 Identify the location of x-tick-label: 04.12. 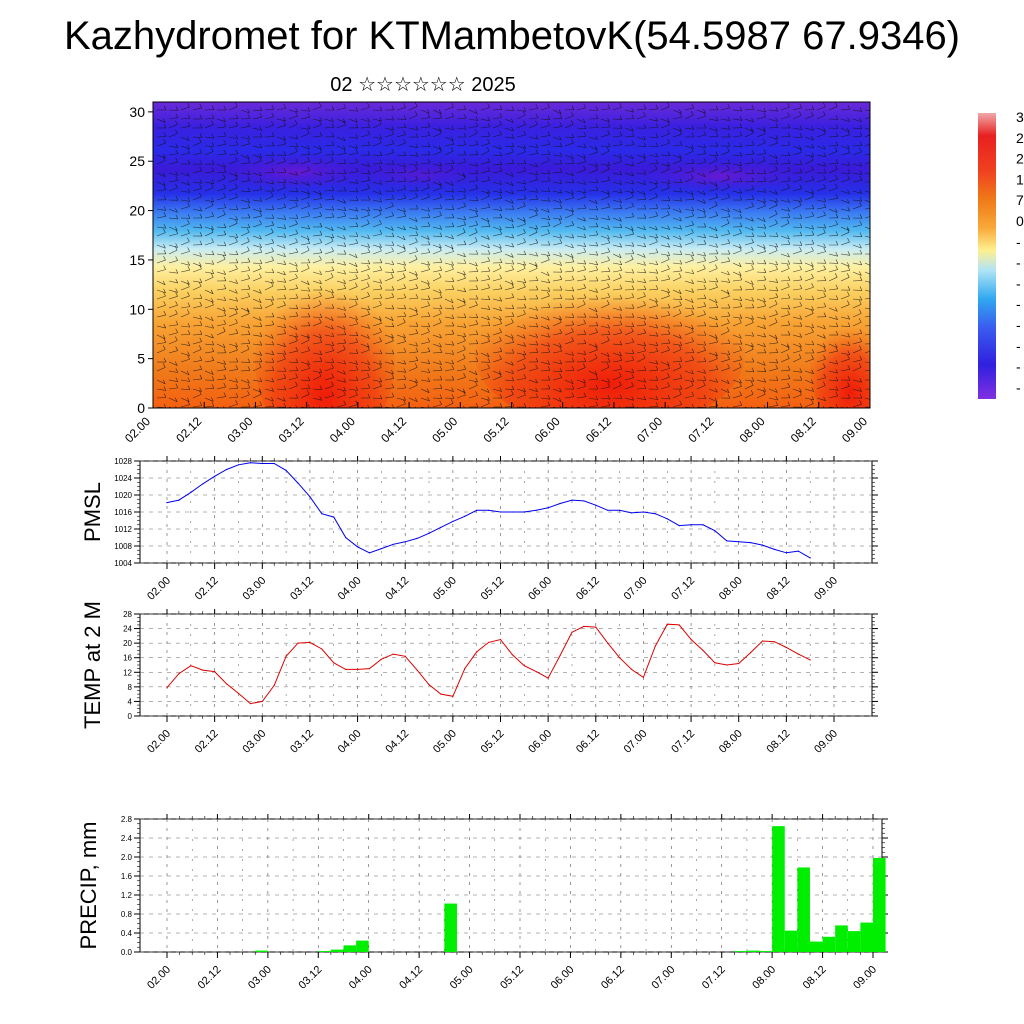
(397, 589).